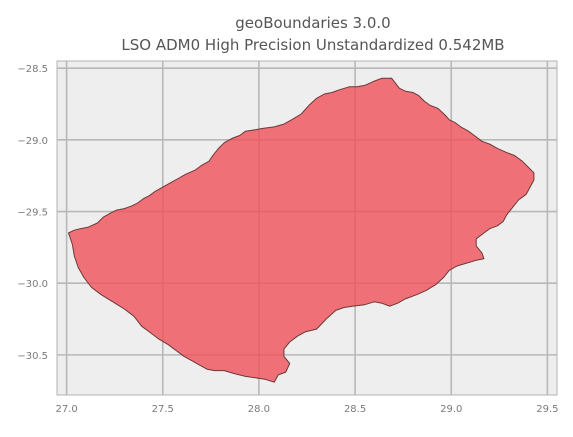 The height and width of the screenshot is (437, 573). Describe the element at coordinates (163, 409) in the screenshot. I see `x-tick-label: 27.5` at that location.